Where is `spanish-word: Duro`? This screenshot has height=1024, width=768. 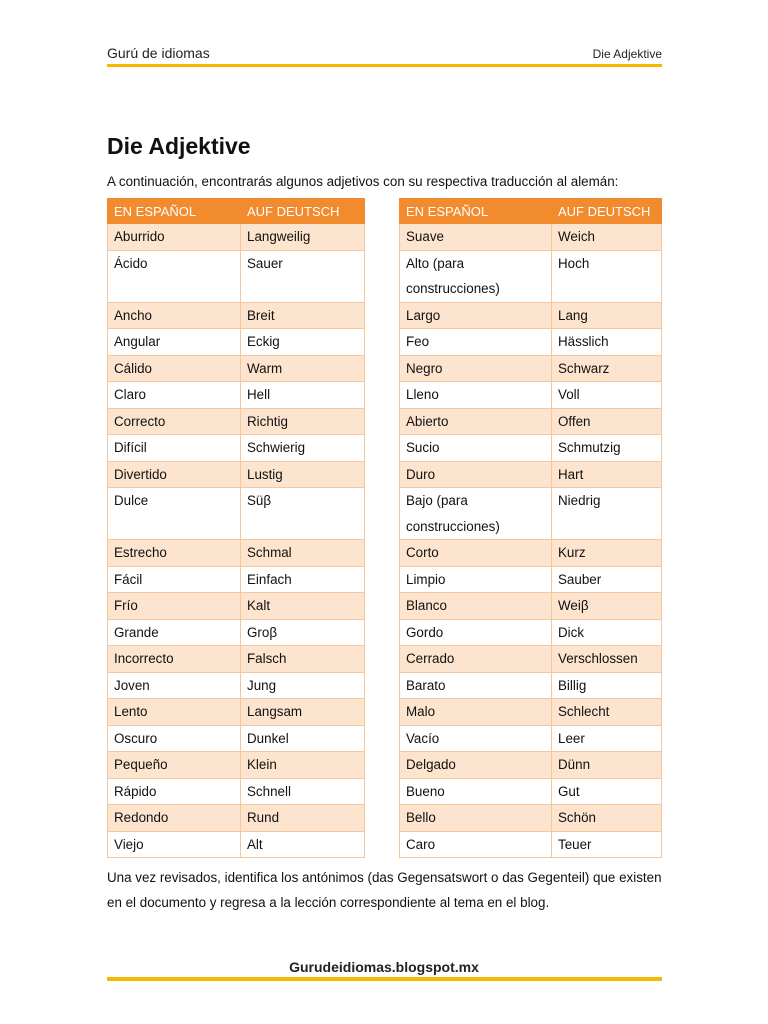
spanish-word: Duro is located at coordinates (421, 474).